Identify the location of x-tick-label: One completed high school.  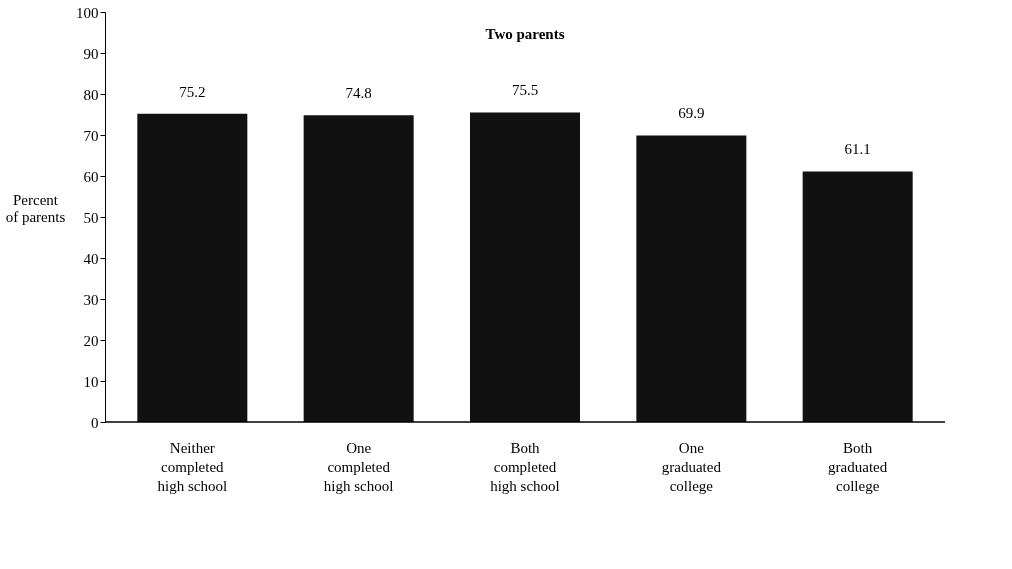
(358, 466).